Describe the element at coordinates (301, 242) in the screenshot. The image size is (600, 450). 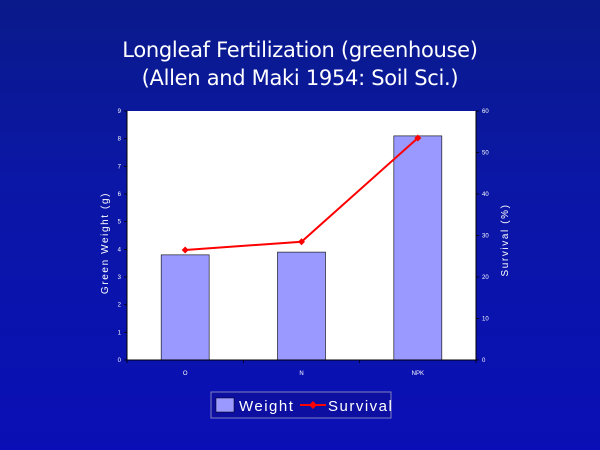
I see `survival-point-n` at that location.